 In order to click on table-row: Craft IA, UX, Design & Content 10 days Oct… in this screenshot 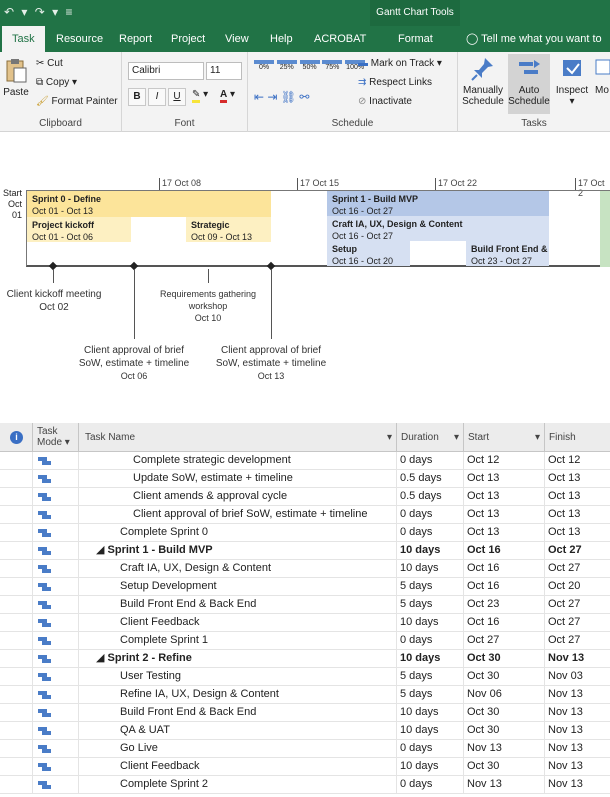, I will do `click(305, 569)`.